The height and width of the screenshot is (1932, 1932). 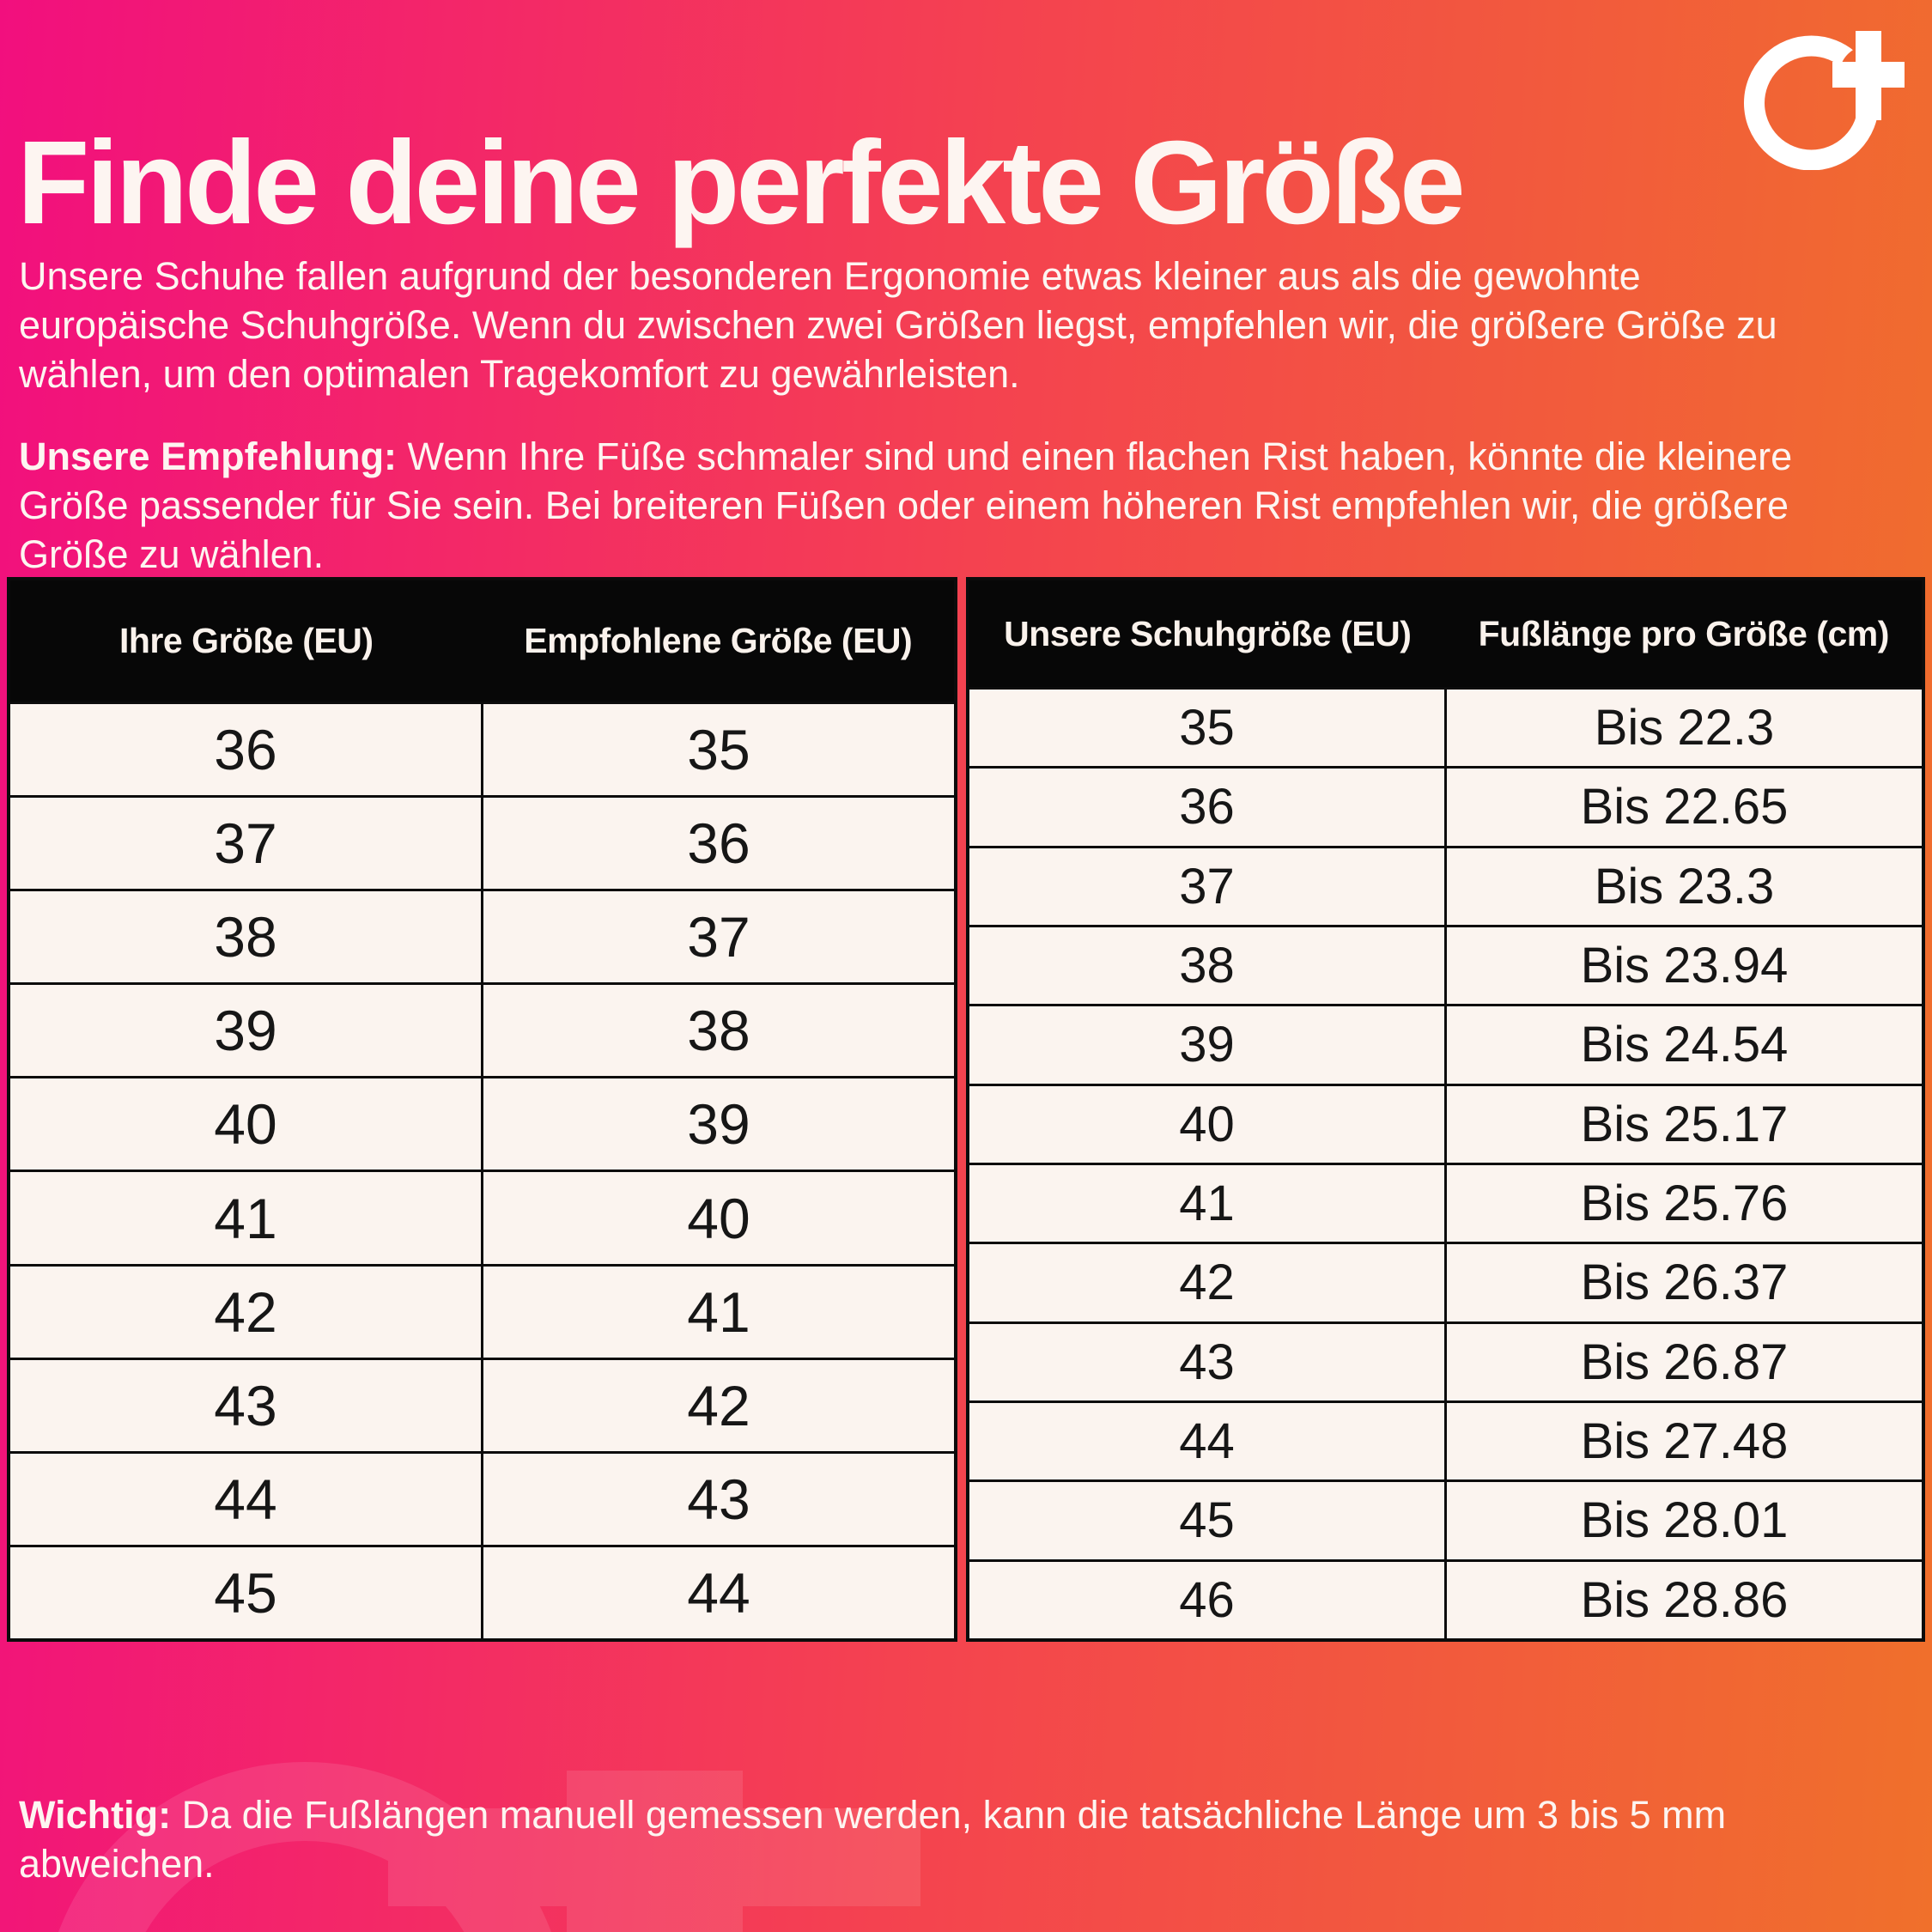 I want to click on page-title: Finde deine perfekte Größe, so click(x=742, y=183).